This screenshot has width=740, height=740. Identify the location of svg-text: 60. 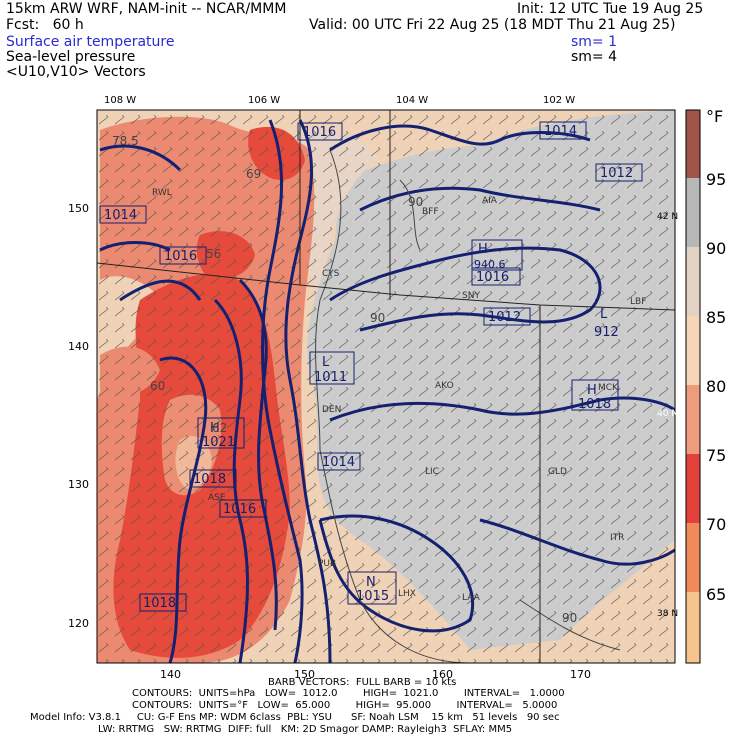
(157, 386).